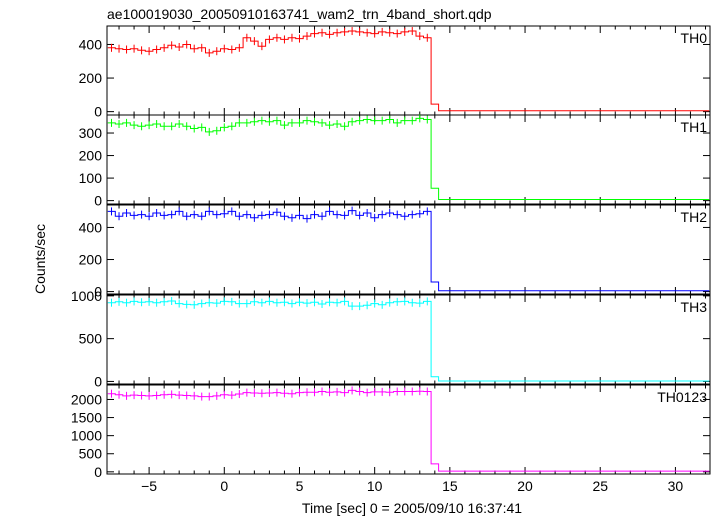 This screenshot has width=717, height=516. What do you see at coordinates (91, 133) in the screenshot?
I see `y-tick-label: 300` at bounding box center [91, 133].